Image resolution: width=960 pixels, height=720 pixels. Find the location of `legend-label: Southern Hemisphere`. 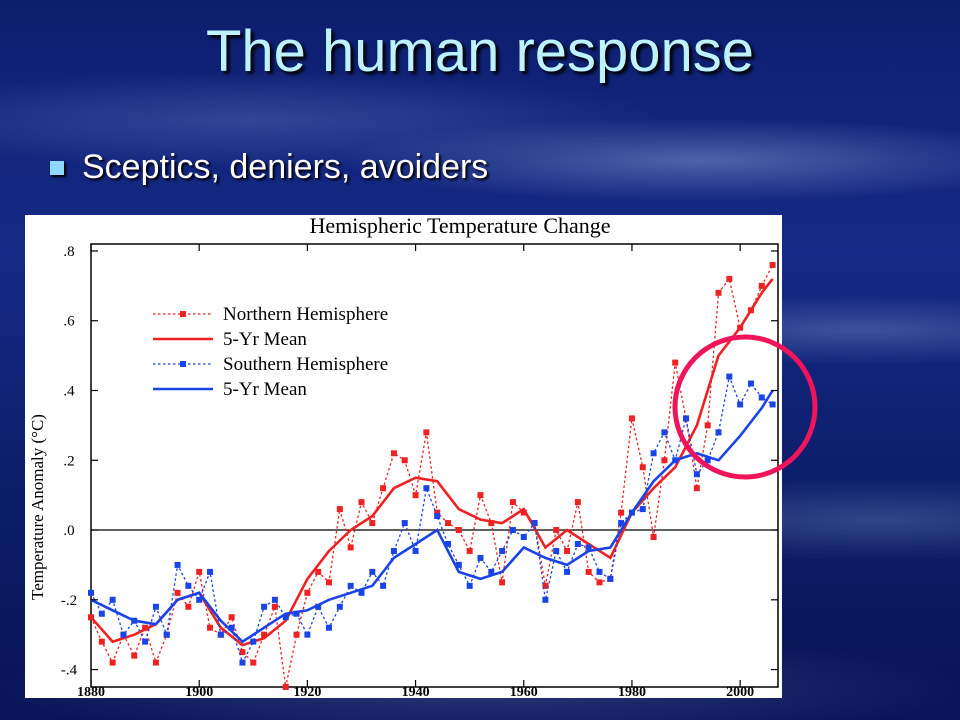

legend-label: Southern Hemisphere is located at coordinates (305, 364).